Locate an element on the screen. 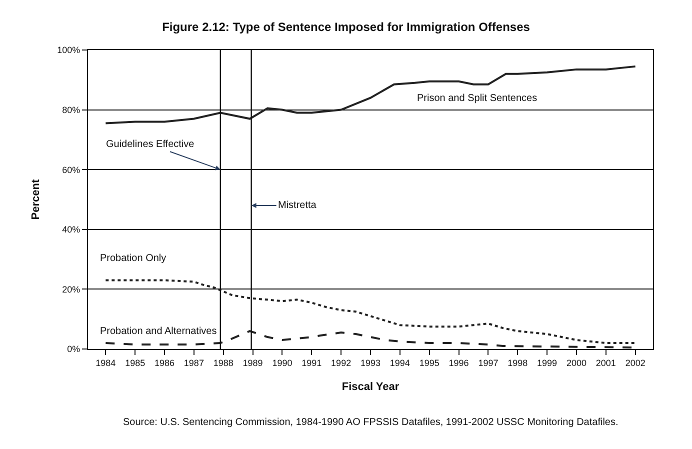 This screenshot has width=692, height=449. x-tick-label: 1989 is located at coordinates (252, 363).